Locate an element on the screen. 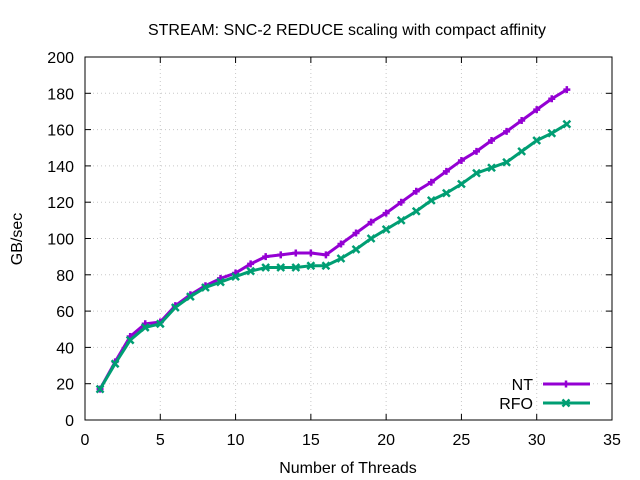  y-tick-label: 100 is located at coordinates (60, 240).